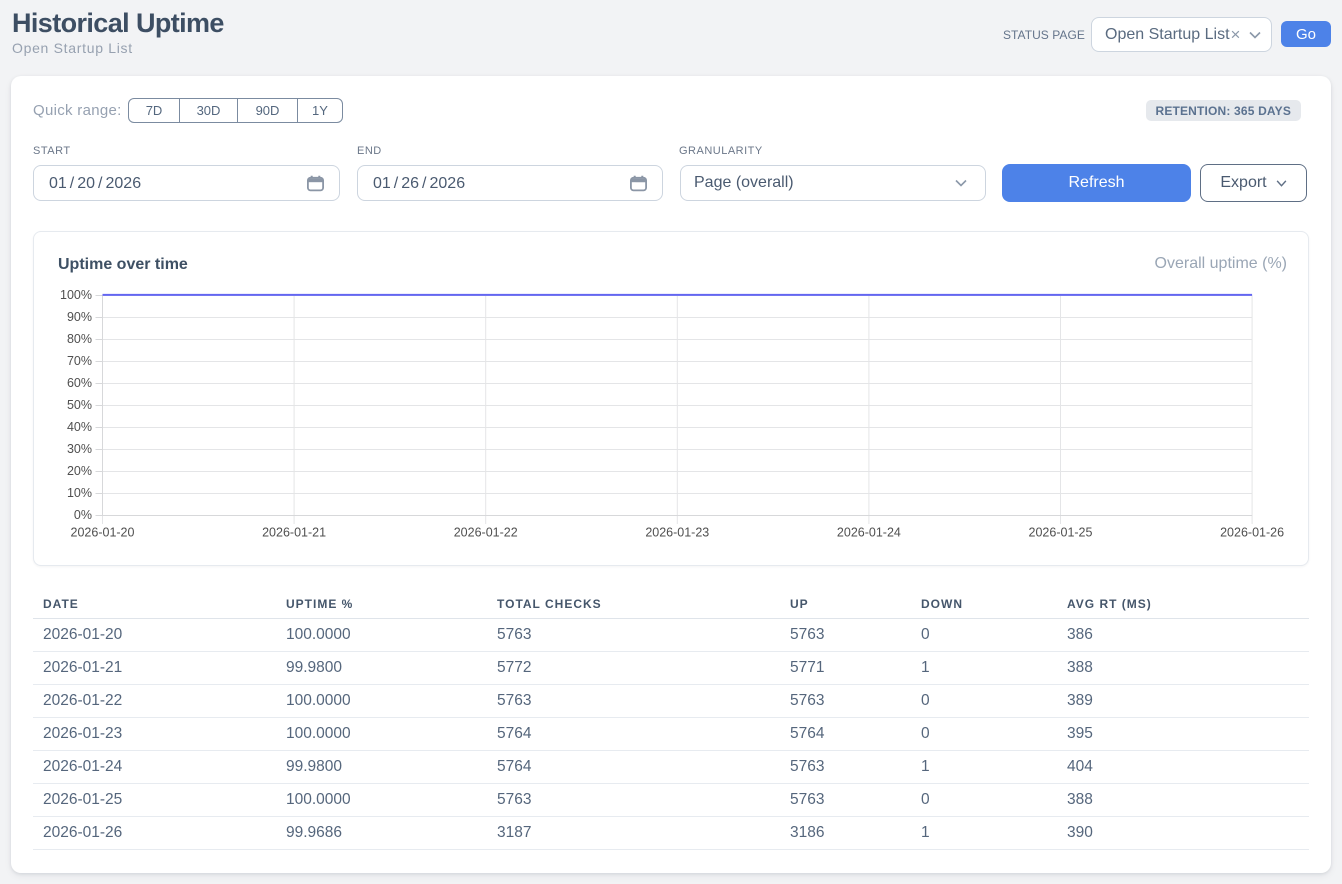 The image size is (1342, 884). I want to click on svg-text: 90%, so click(79, 317).